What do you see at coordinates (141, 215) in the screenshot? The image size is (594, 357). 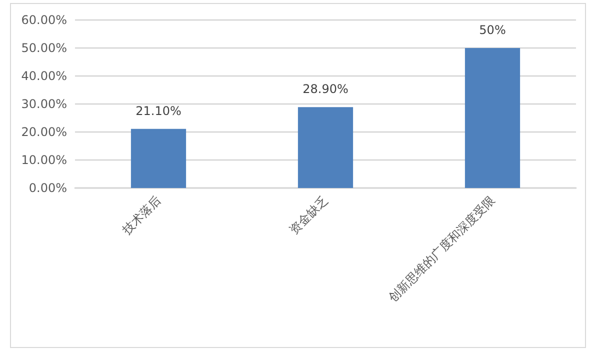 I see `x-tick-label: 技术落后` at bounding box center [141, 215].